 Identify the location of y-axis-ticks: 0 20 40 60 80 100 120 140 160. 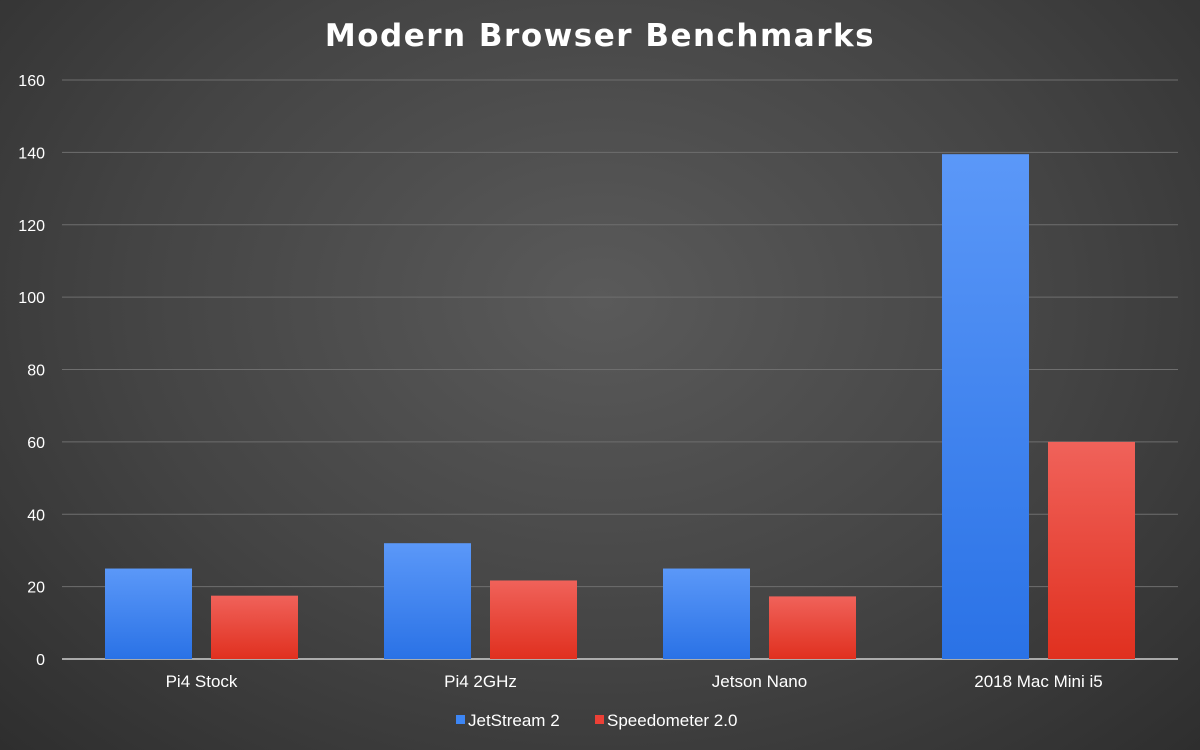
(31, 371).